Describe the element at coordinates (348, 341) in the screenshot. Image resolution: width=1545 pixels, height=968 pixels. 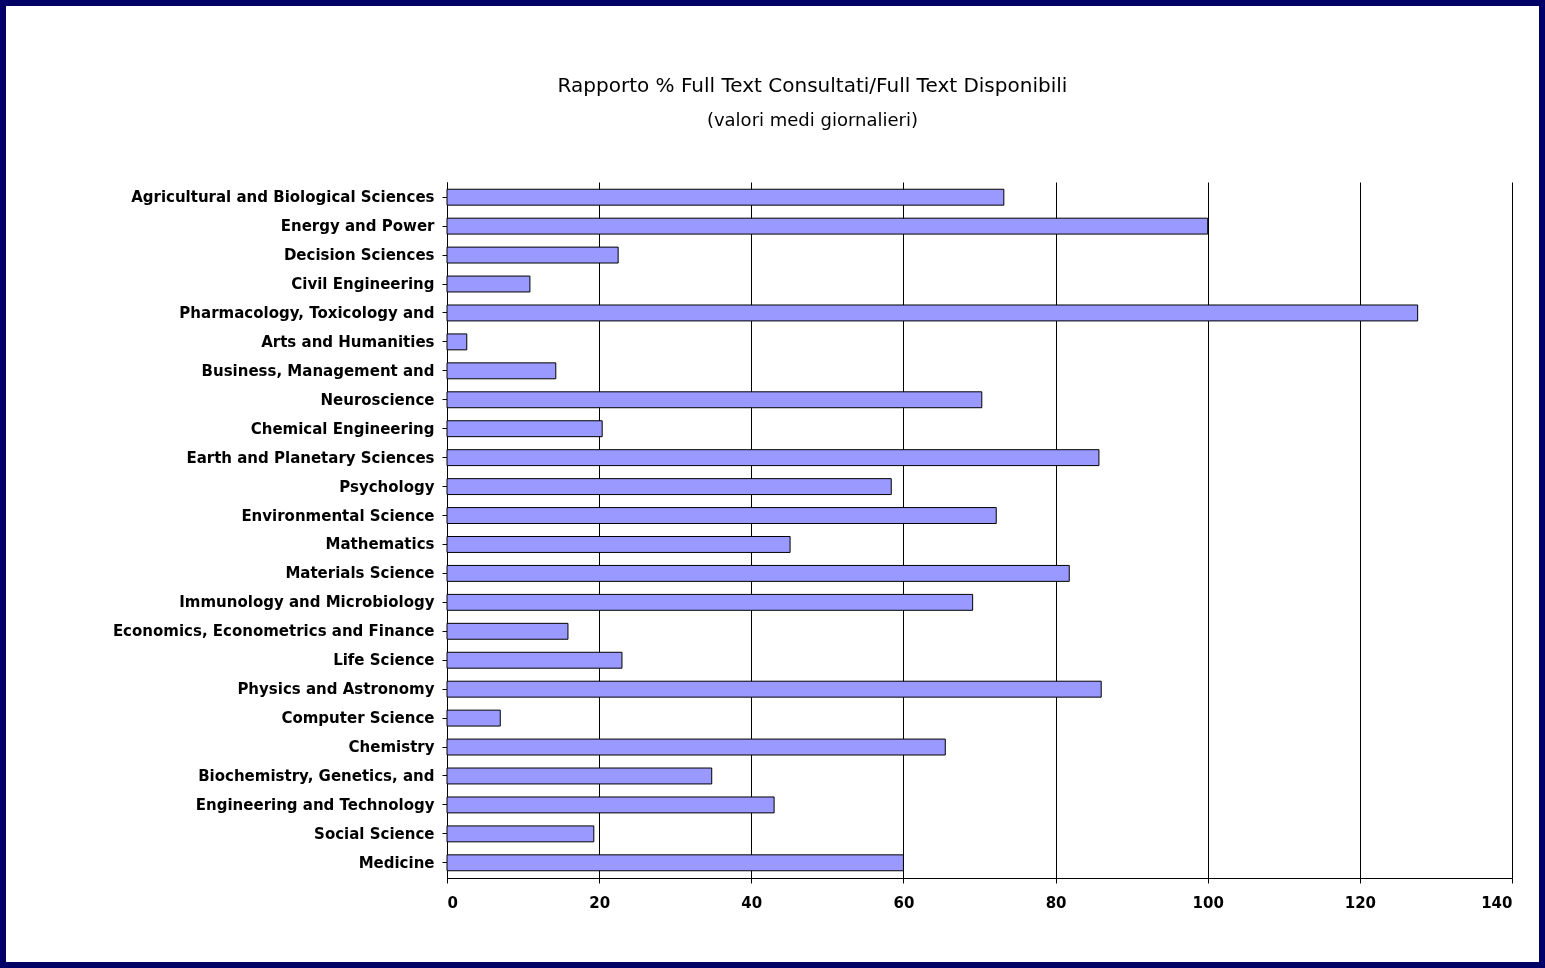
I see `y-tick-label: Arts and Humanities` at that location.